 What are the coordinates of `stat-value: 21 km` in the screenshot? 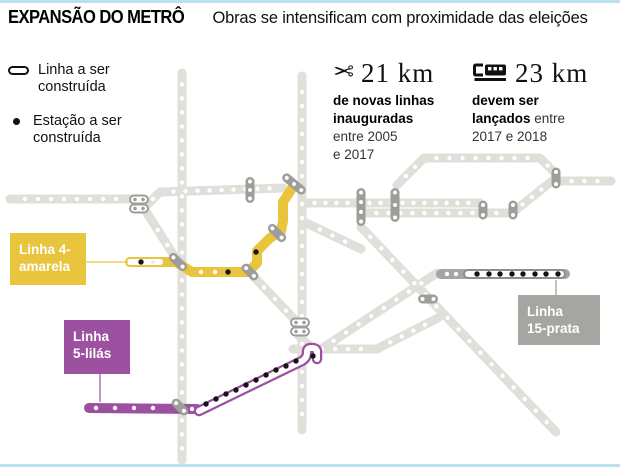 It's located at (397, 73).